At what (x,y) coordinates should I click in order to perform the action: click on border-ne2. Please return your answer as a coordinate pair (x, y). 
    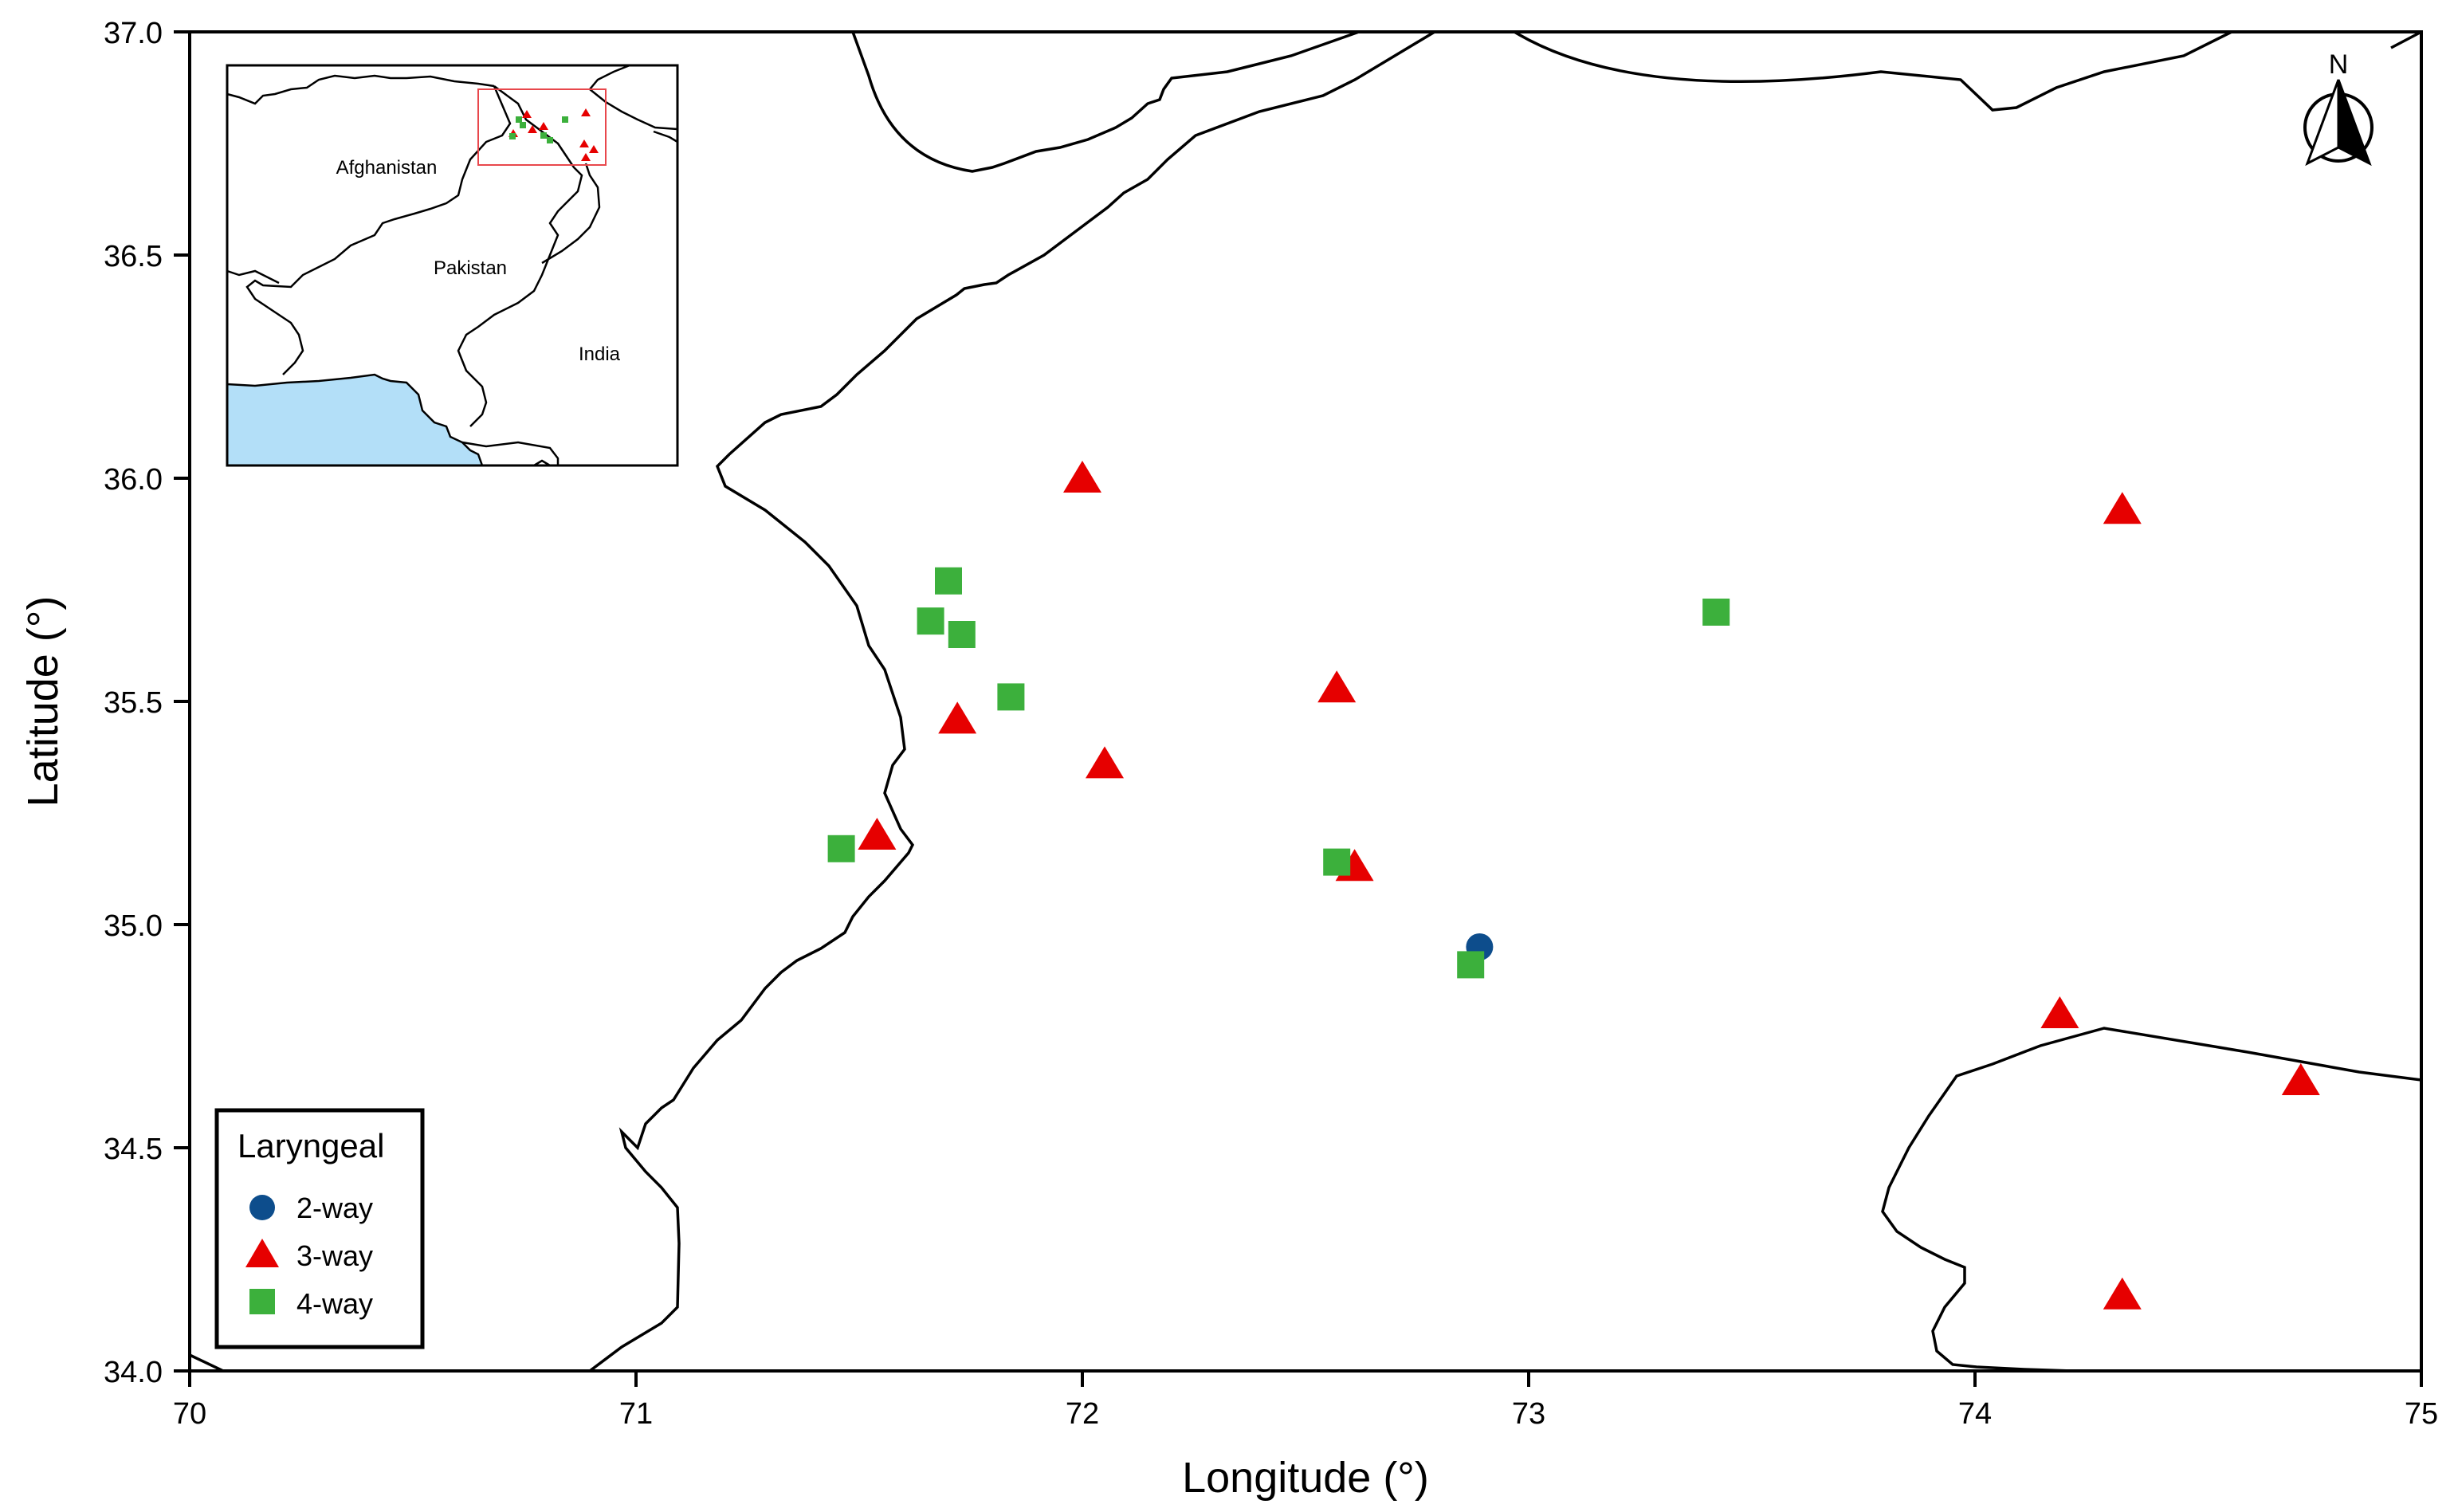
    Looking at the image, I should click on (2406, 39).